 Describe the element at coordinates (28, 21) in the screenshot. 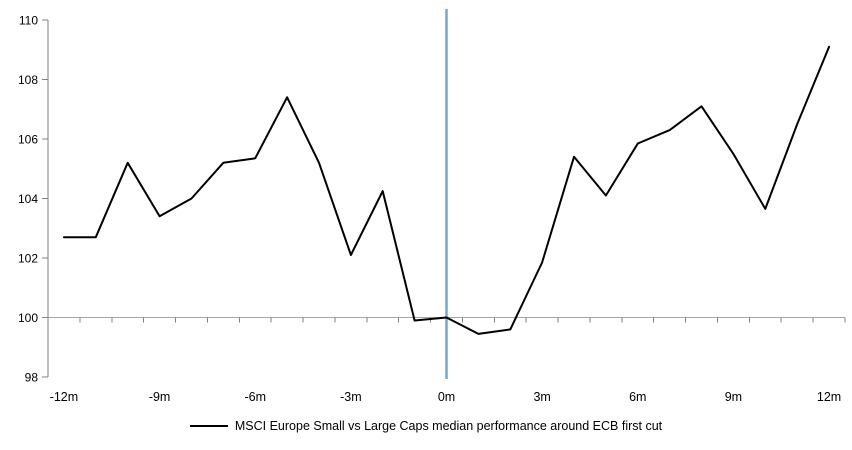

I see `y-tick-label: 110` at that location.